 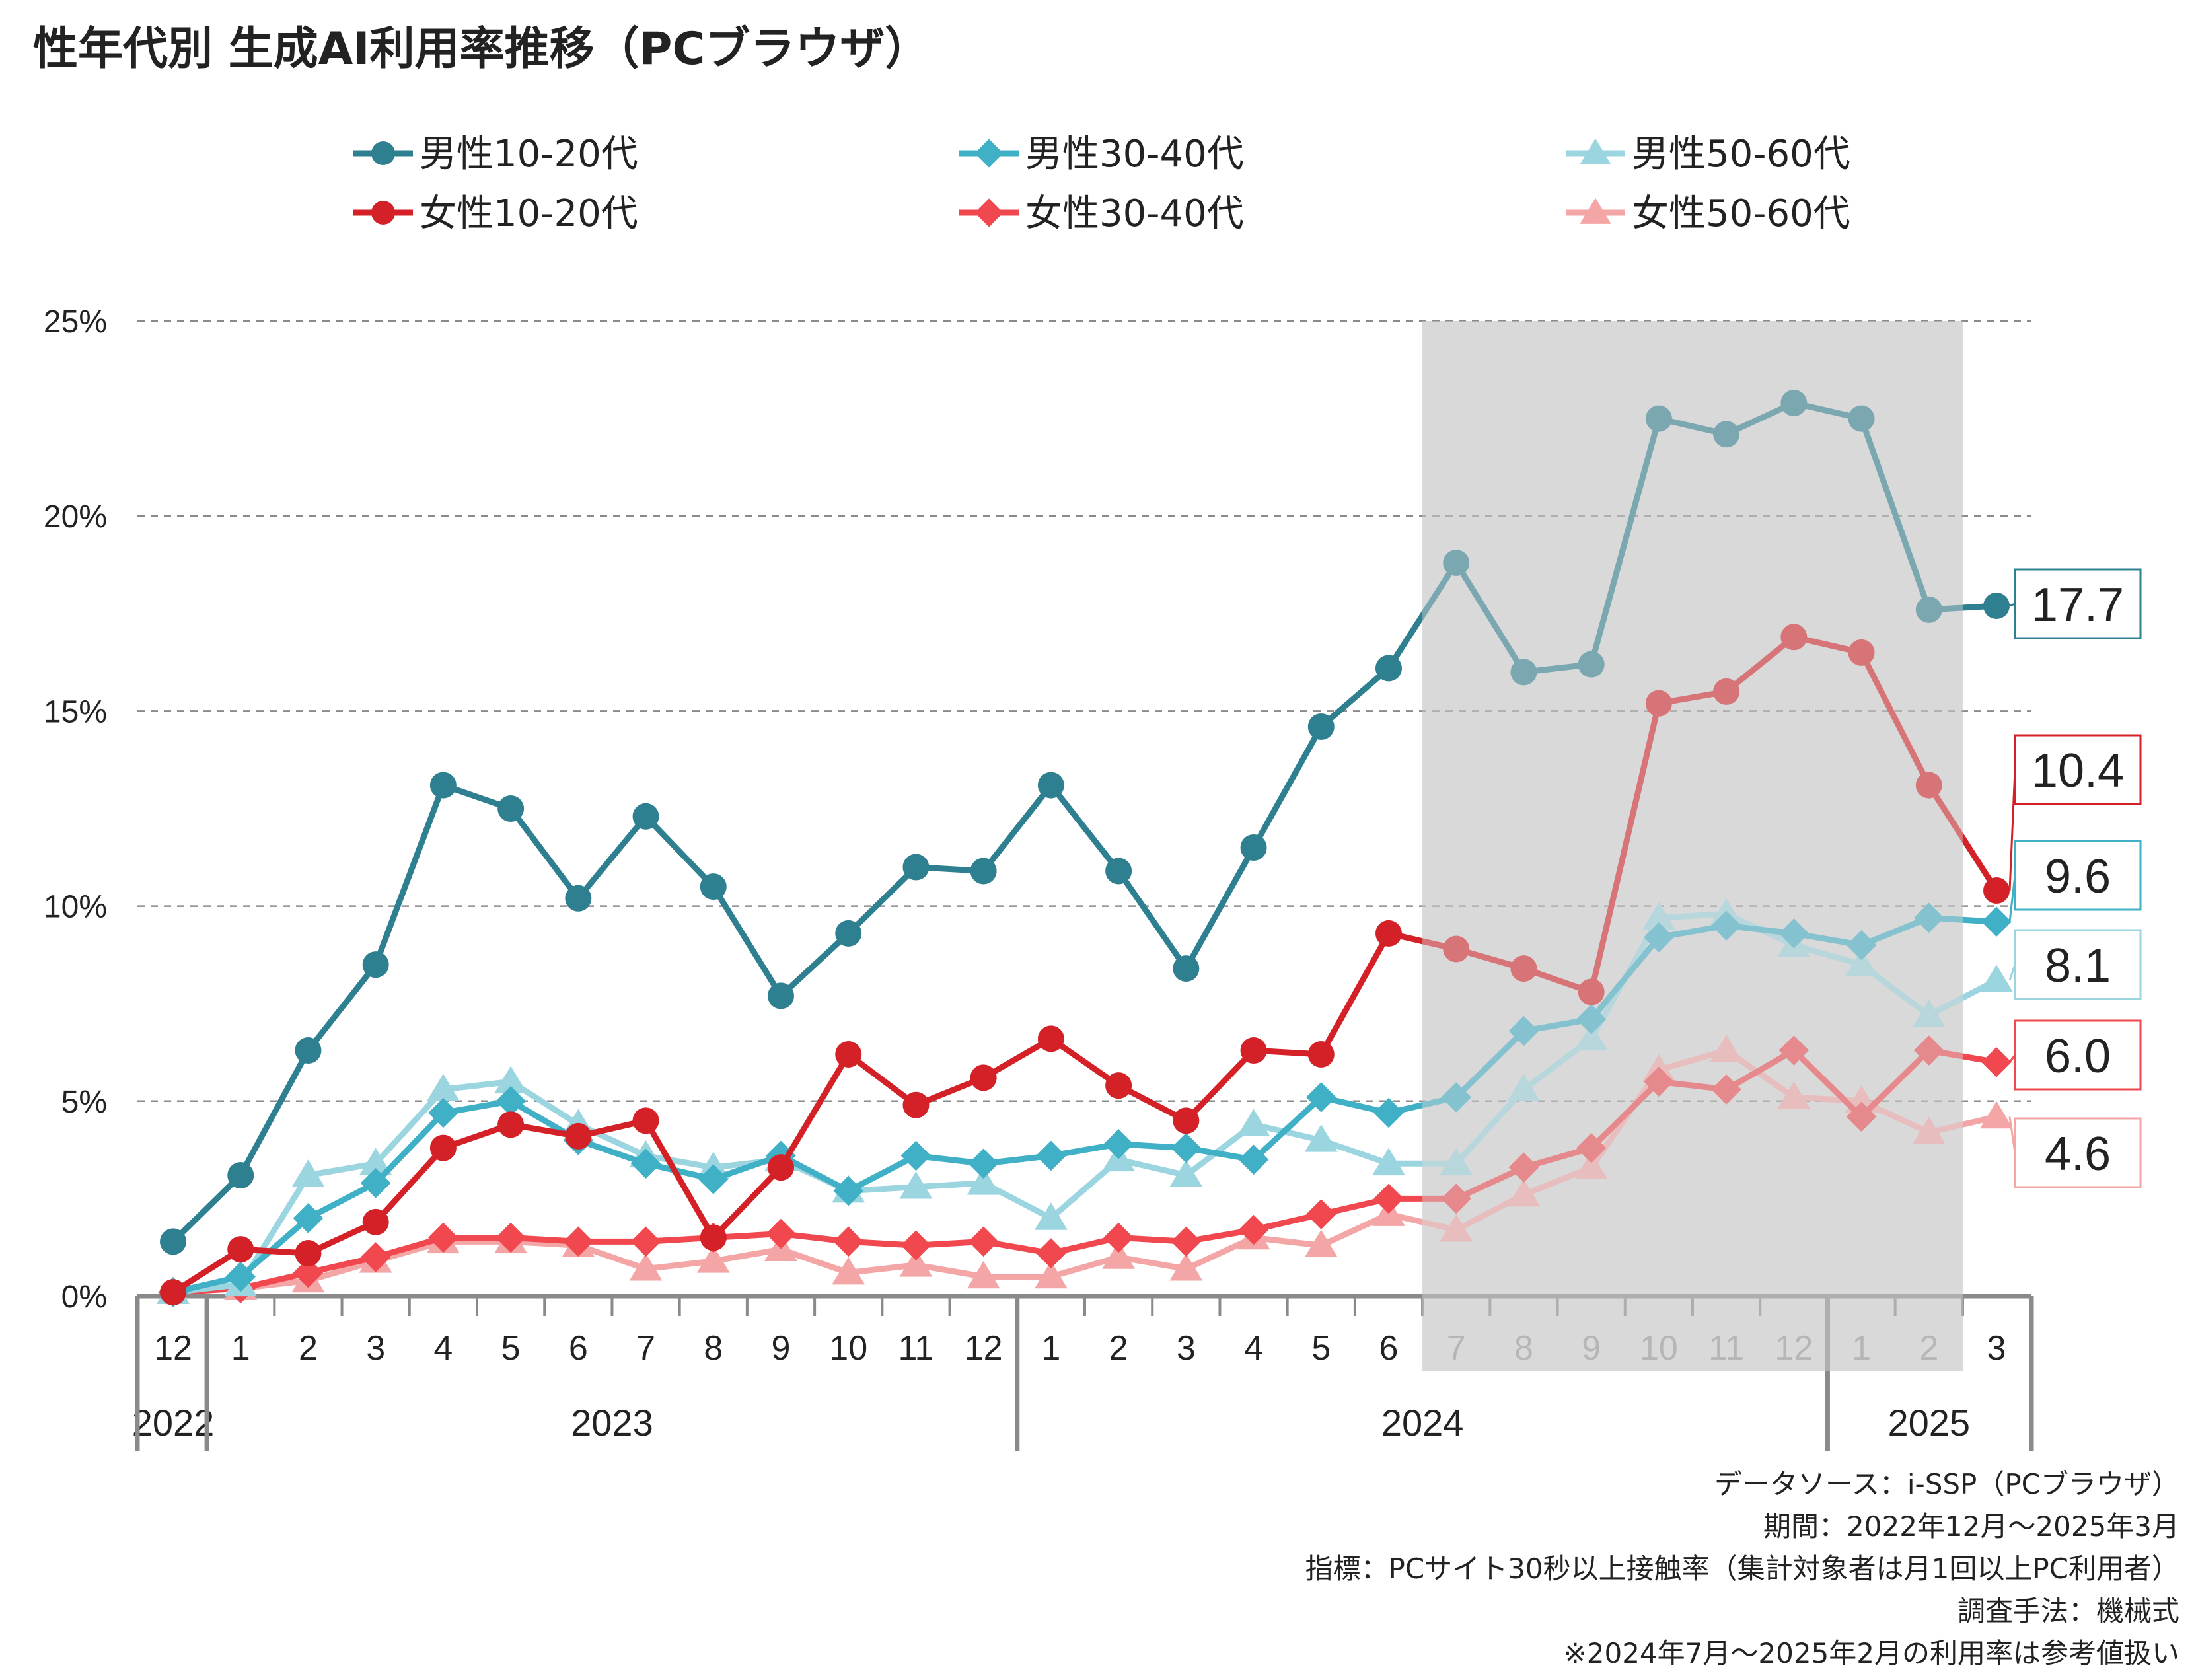 I want to click on y-tick-label: 20%, so click(x=75, y=516).